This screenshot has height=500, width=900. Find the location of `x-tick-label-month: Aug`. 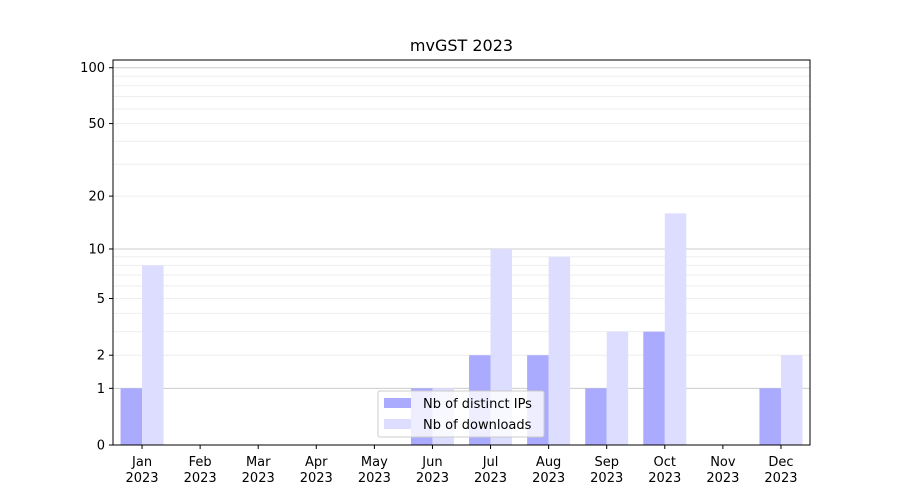

x-tick-label-month: Aug is located at coordinates (548, 462).